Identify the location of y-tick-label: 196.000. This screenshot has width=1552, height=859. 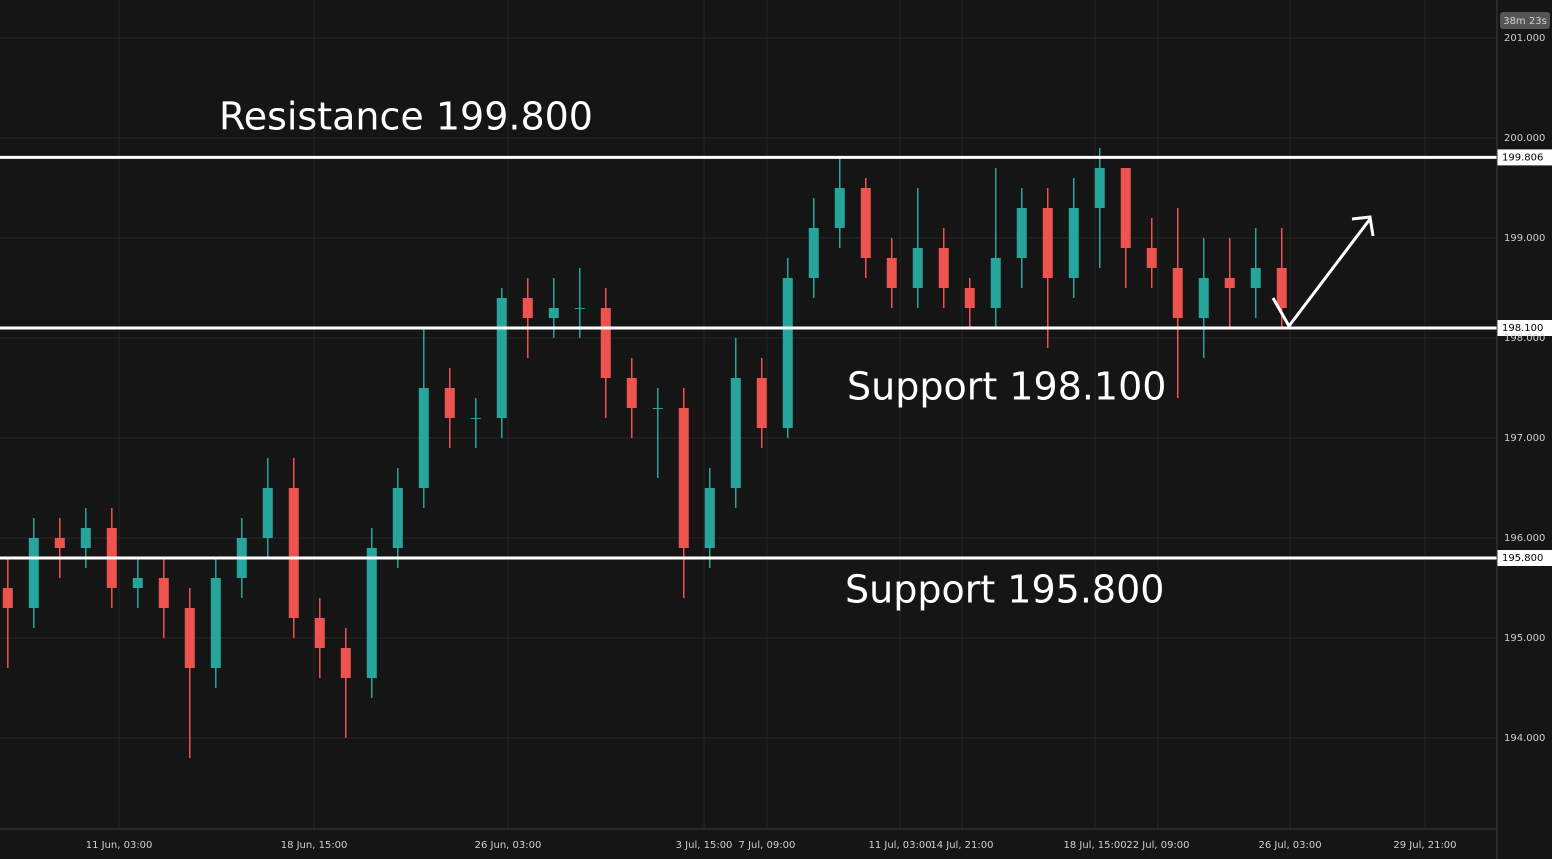
(1524, 538).